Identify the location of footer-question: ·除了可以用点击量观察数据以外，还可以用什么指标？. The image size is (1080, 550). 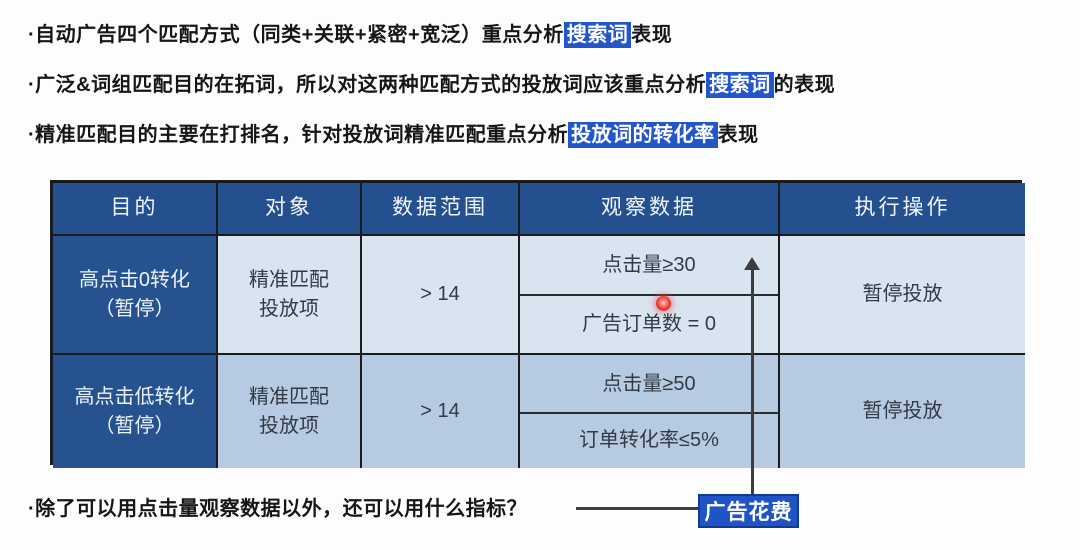
(278, 509).